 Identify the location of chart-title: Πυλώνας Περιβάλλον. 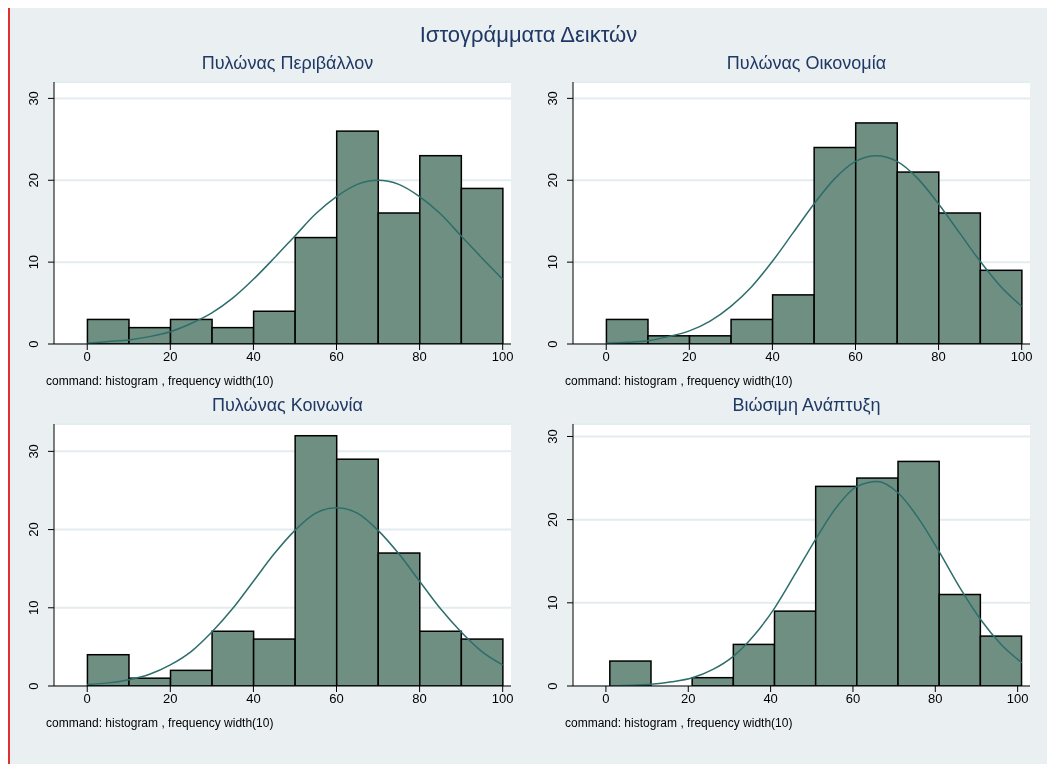
(287, 63).